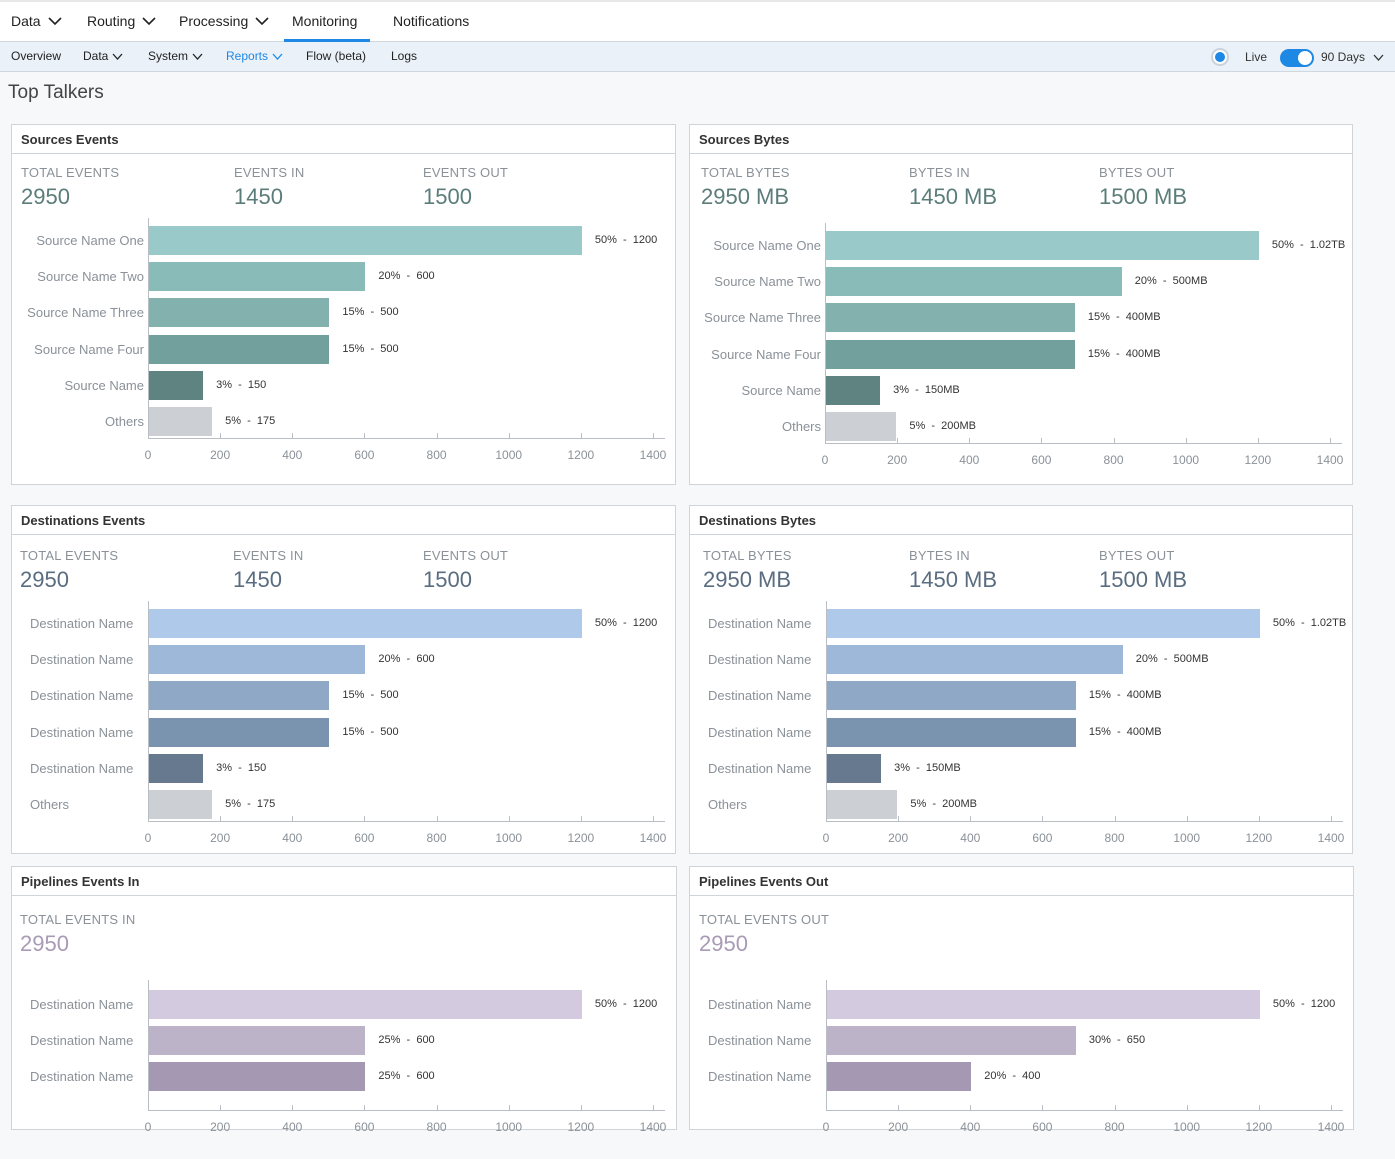 The image size is (1395, 1159). Describe the element at coordinates (970, 838) in the screenshot. I see `x-tick-label: 400` at that location.